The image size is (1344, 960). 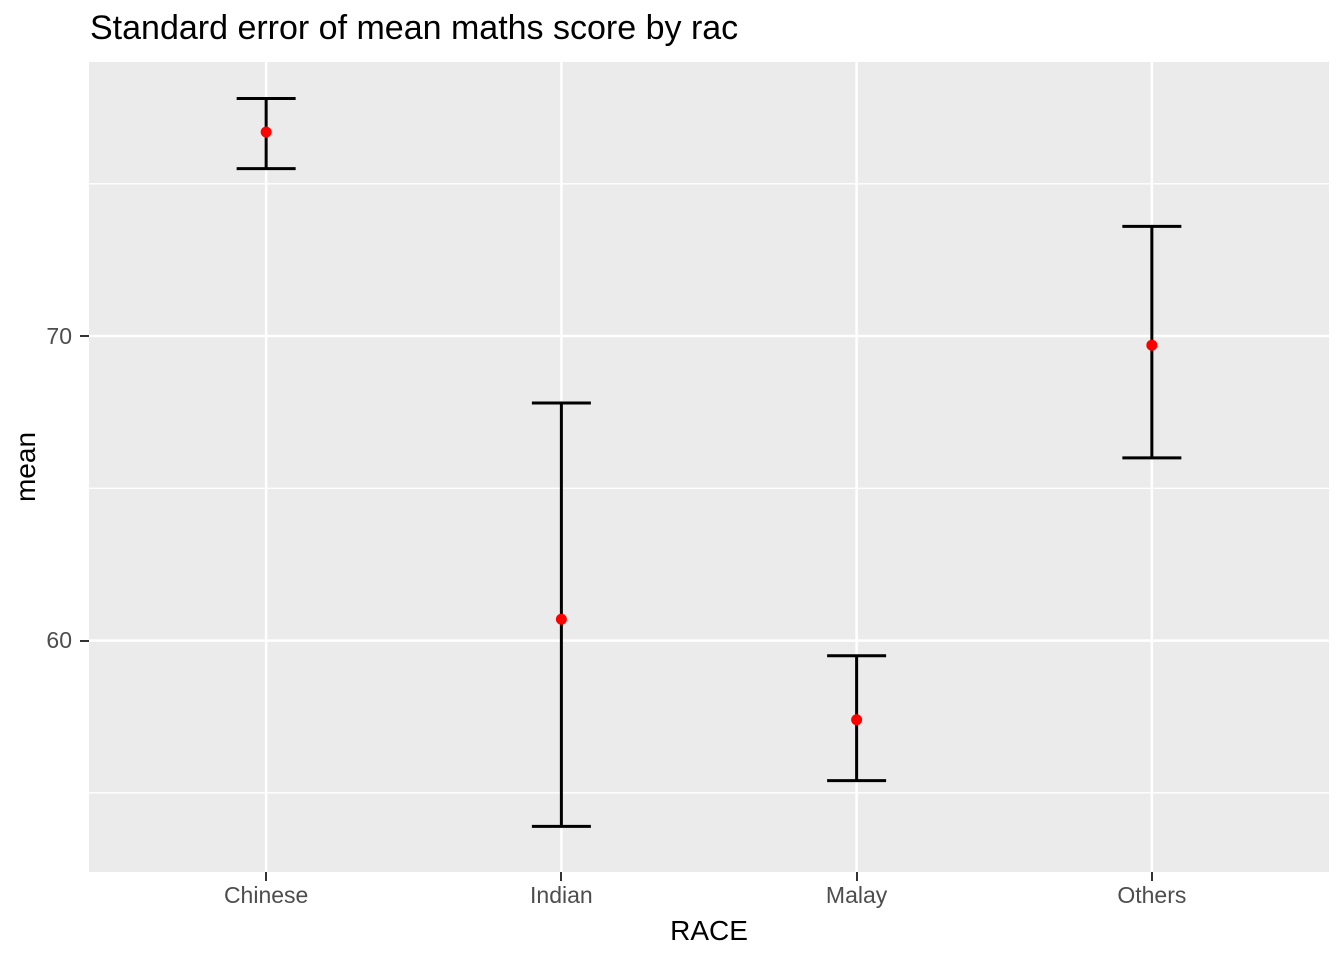 What do you see at coordinates (1152, 345) in the screenshot?
I see `data-point-others` at bounding box center [1152, 345].